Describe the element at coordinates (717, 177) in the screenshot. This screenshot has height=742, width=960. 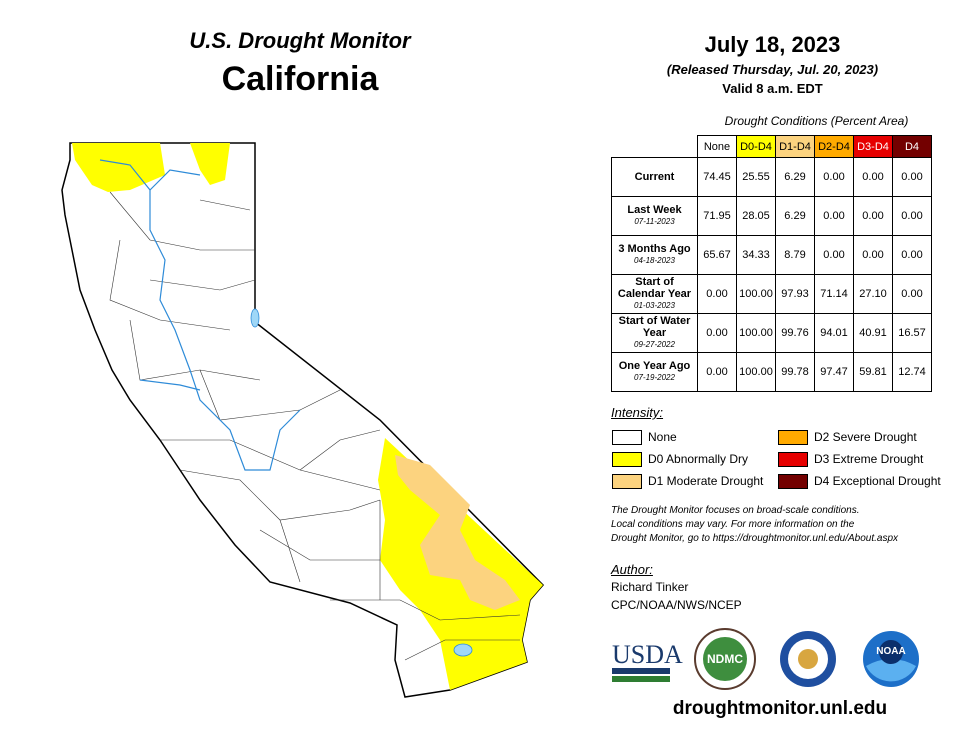
I see `cell: 74.45` at that location.